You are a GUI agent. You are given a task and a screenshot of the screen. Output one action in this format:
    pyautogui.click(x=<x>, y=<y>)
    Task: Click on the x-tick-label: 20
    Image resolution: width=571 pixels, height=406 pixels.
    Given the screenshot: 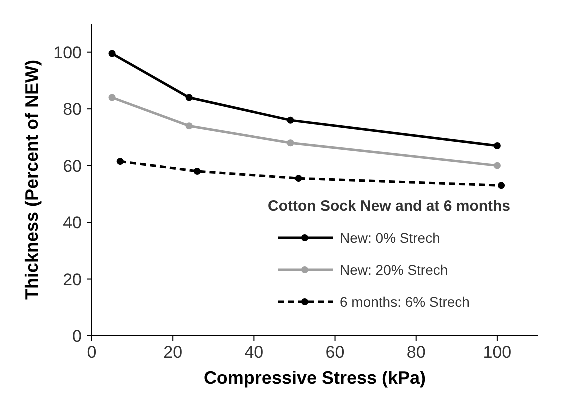 What is the action you would take?
    pyautogui.click(x=173, y=352)
    